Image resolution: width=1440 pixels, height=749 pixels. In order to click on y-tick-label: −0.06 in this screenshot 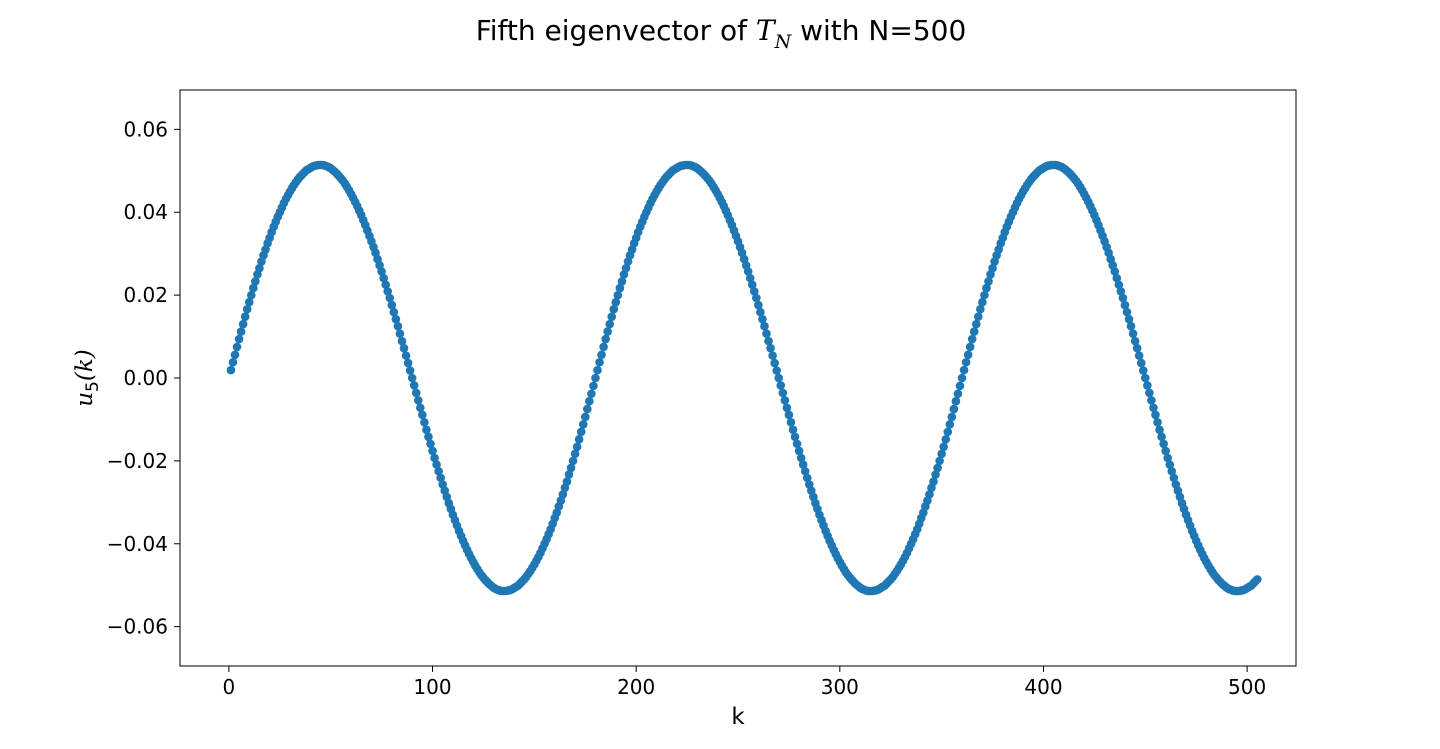, I will do `click(137, 627)`.